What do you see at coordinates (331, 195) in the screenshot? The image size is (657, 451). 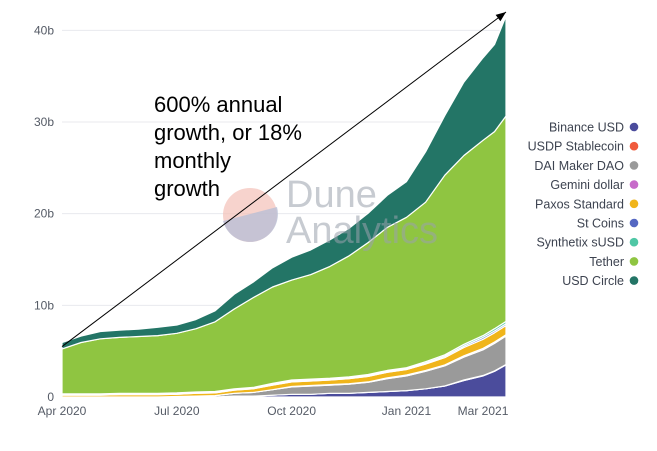 I see `watermark-line-1: Dune` at bounding box center [331, 195].